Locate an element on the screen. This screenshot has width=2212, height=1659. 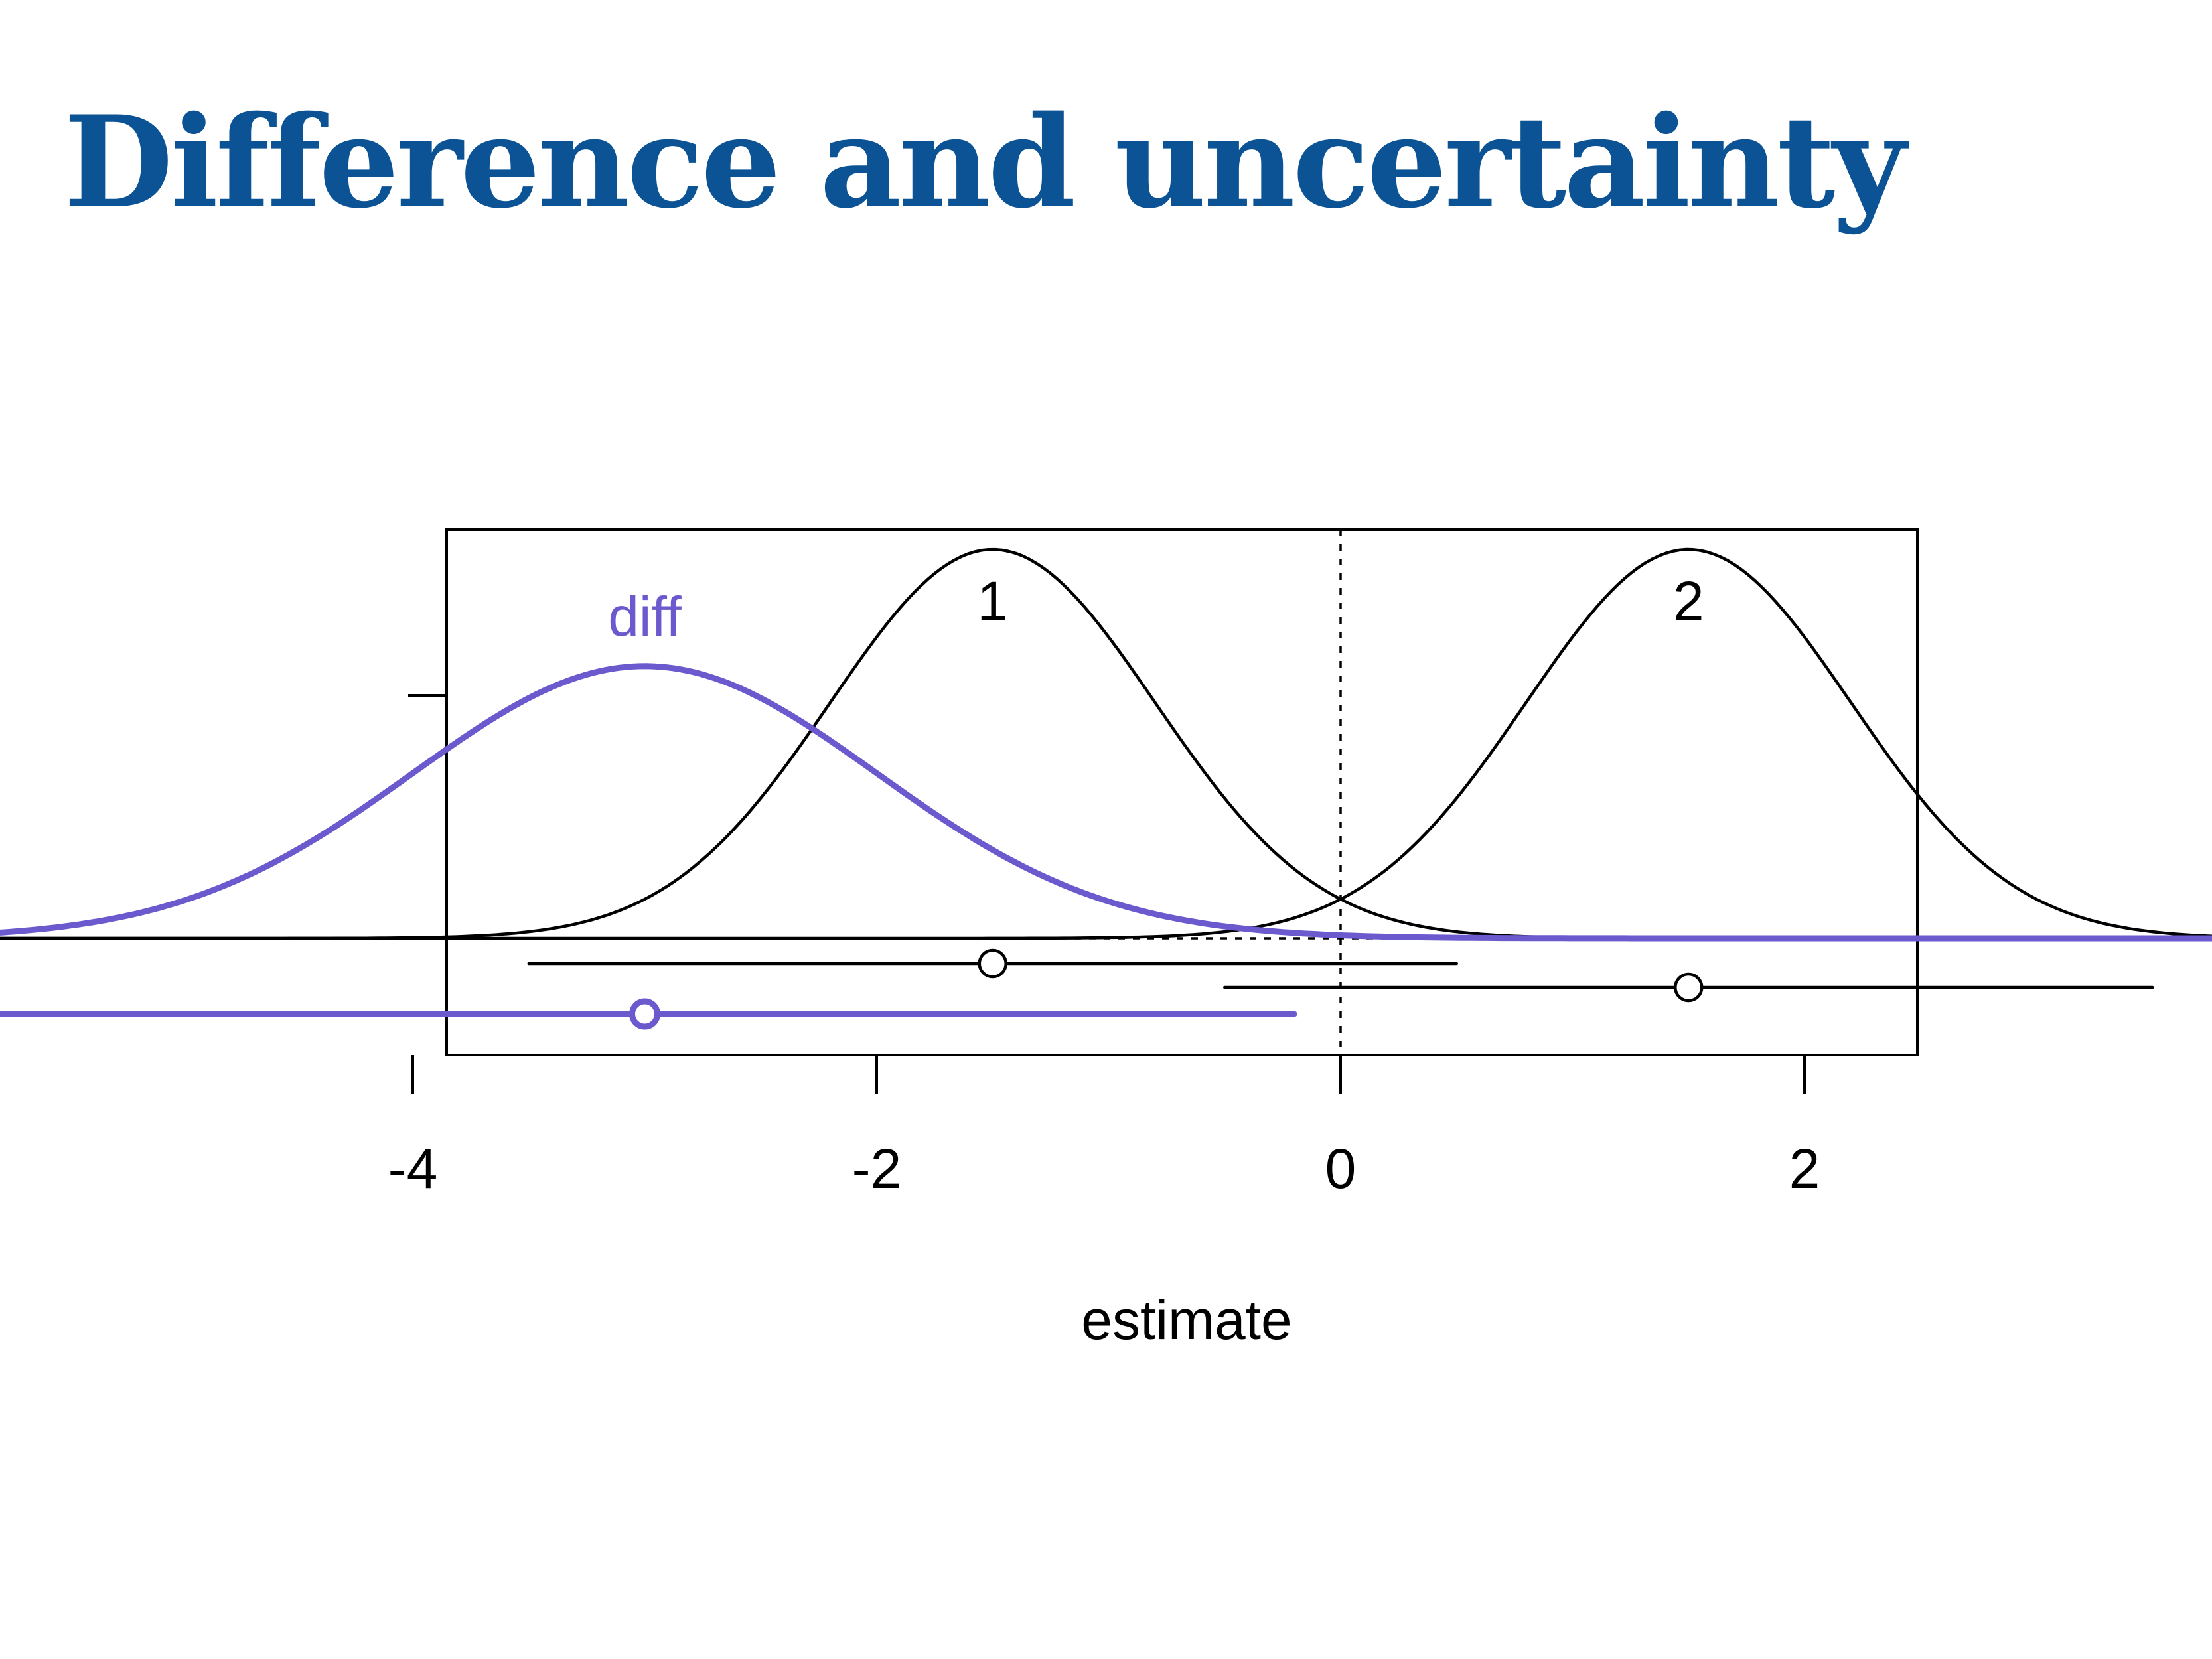
x-tick-label: 0 is located at coordinates (1341, 1168).